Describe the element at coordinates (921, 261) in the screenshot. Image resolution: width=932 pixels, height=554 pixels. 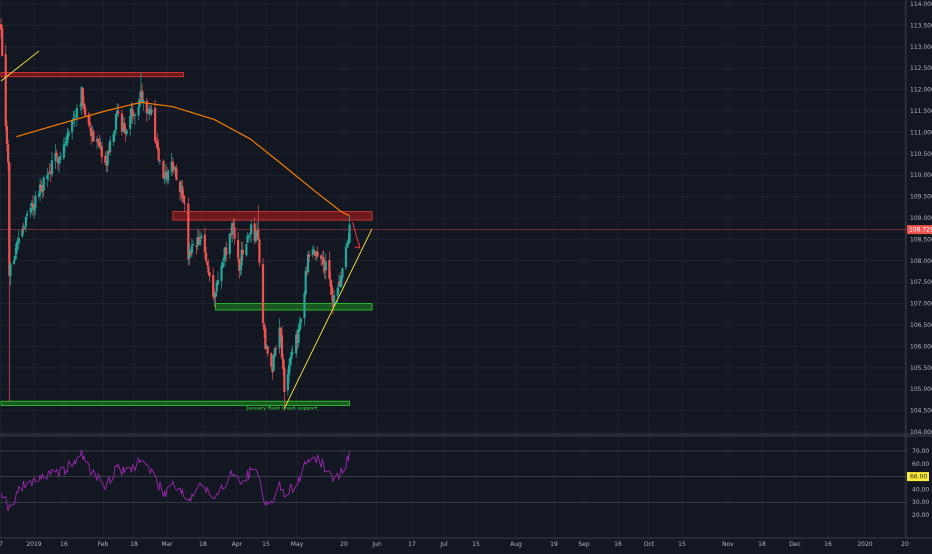
I see `price-tick-label: 108.000` at that location.